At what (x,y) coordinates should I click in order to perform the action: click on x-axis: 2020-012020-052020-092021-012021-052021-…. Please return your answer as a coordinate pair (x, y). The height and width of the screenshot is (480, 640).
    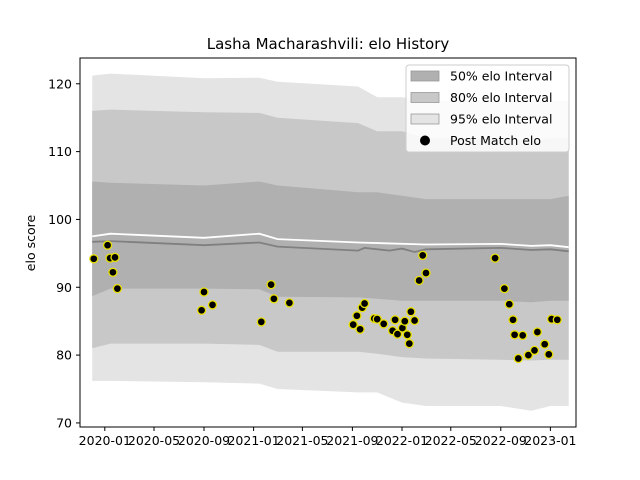
    Looking at the image, I should click on (328, 437).